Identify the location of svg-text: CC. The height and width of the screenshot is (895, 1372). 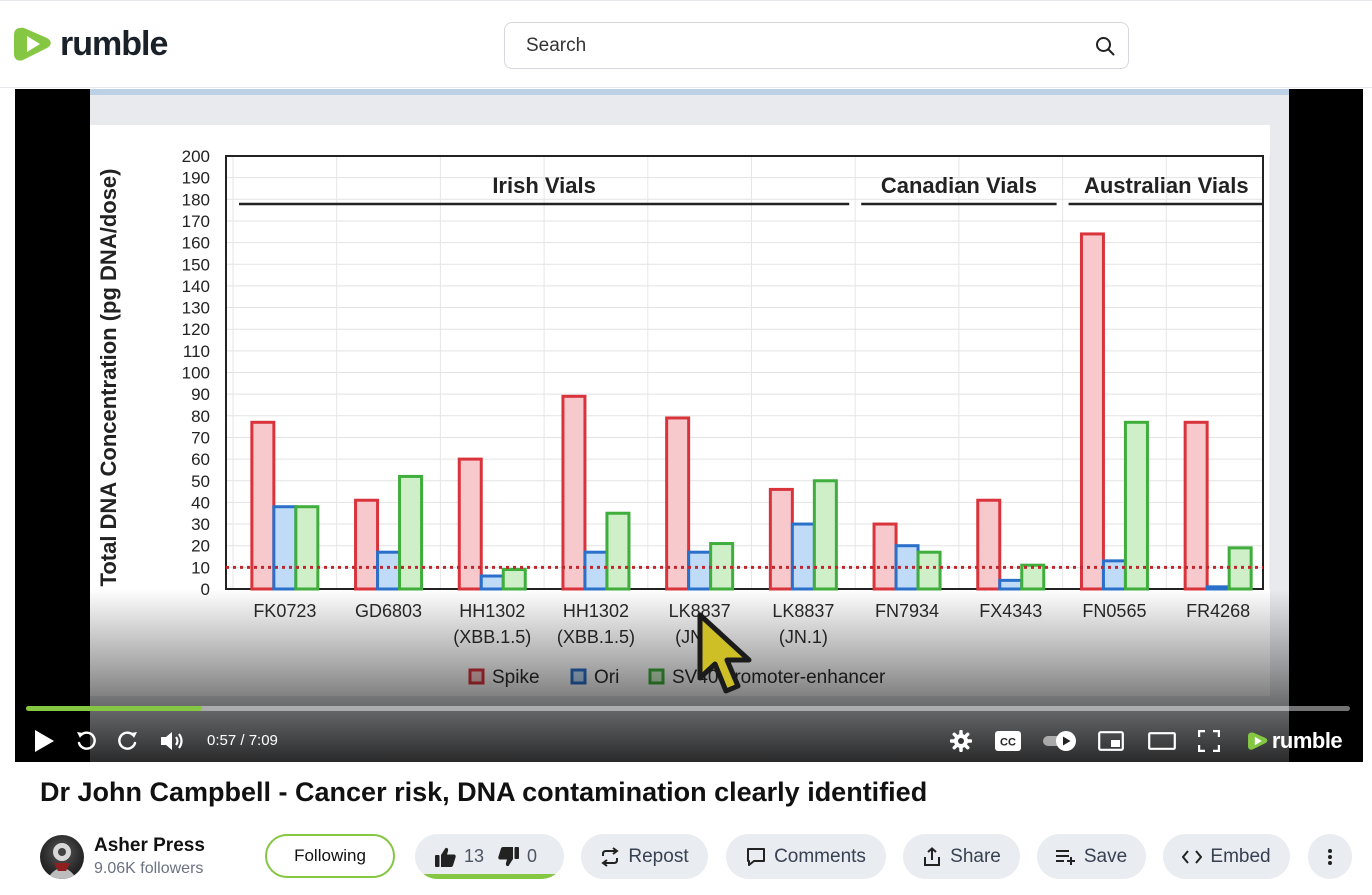
(1008, 743).